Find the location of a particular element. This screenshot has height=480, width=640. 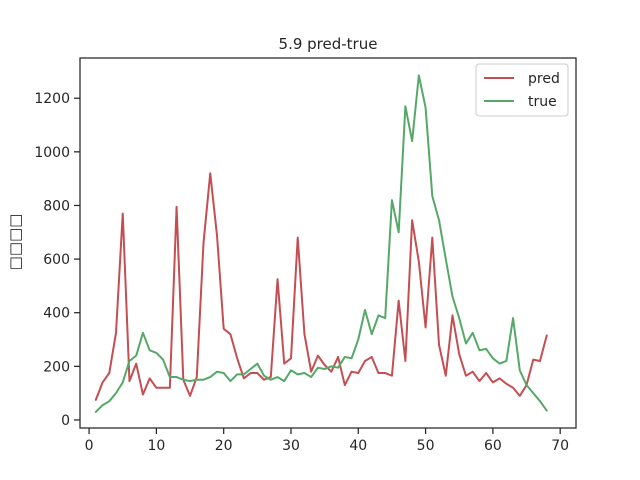

x-tick-label: 70 is located at coordinates (560, 446).